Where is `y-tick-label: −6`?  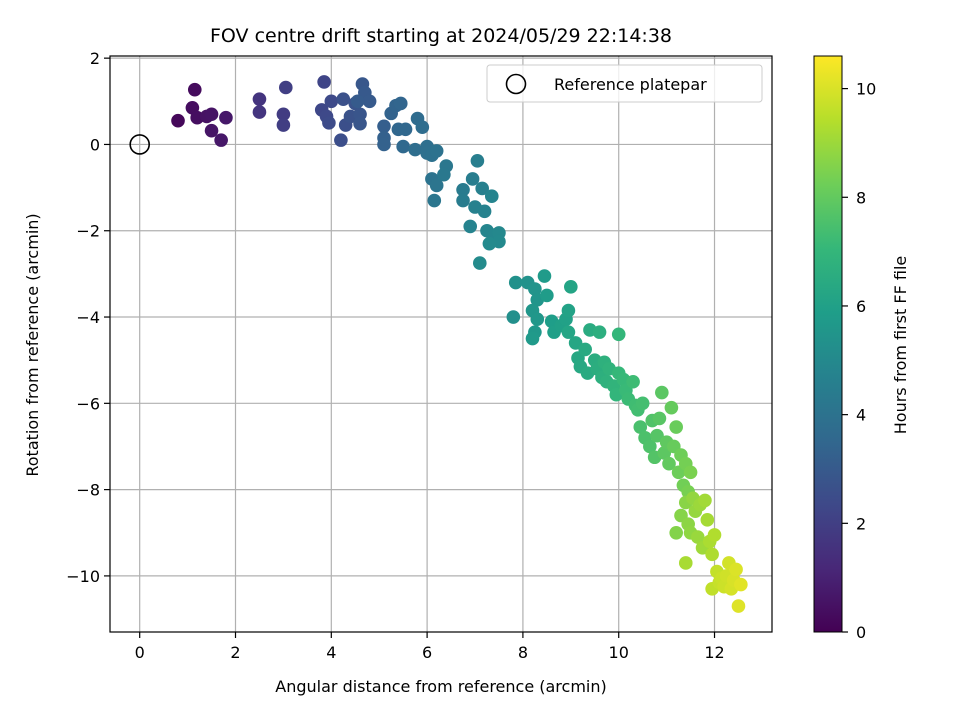
y-tick-label: −6 is located at coordinates (88, 403).